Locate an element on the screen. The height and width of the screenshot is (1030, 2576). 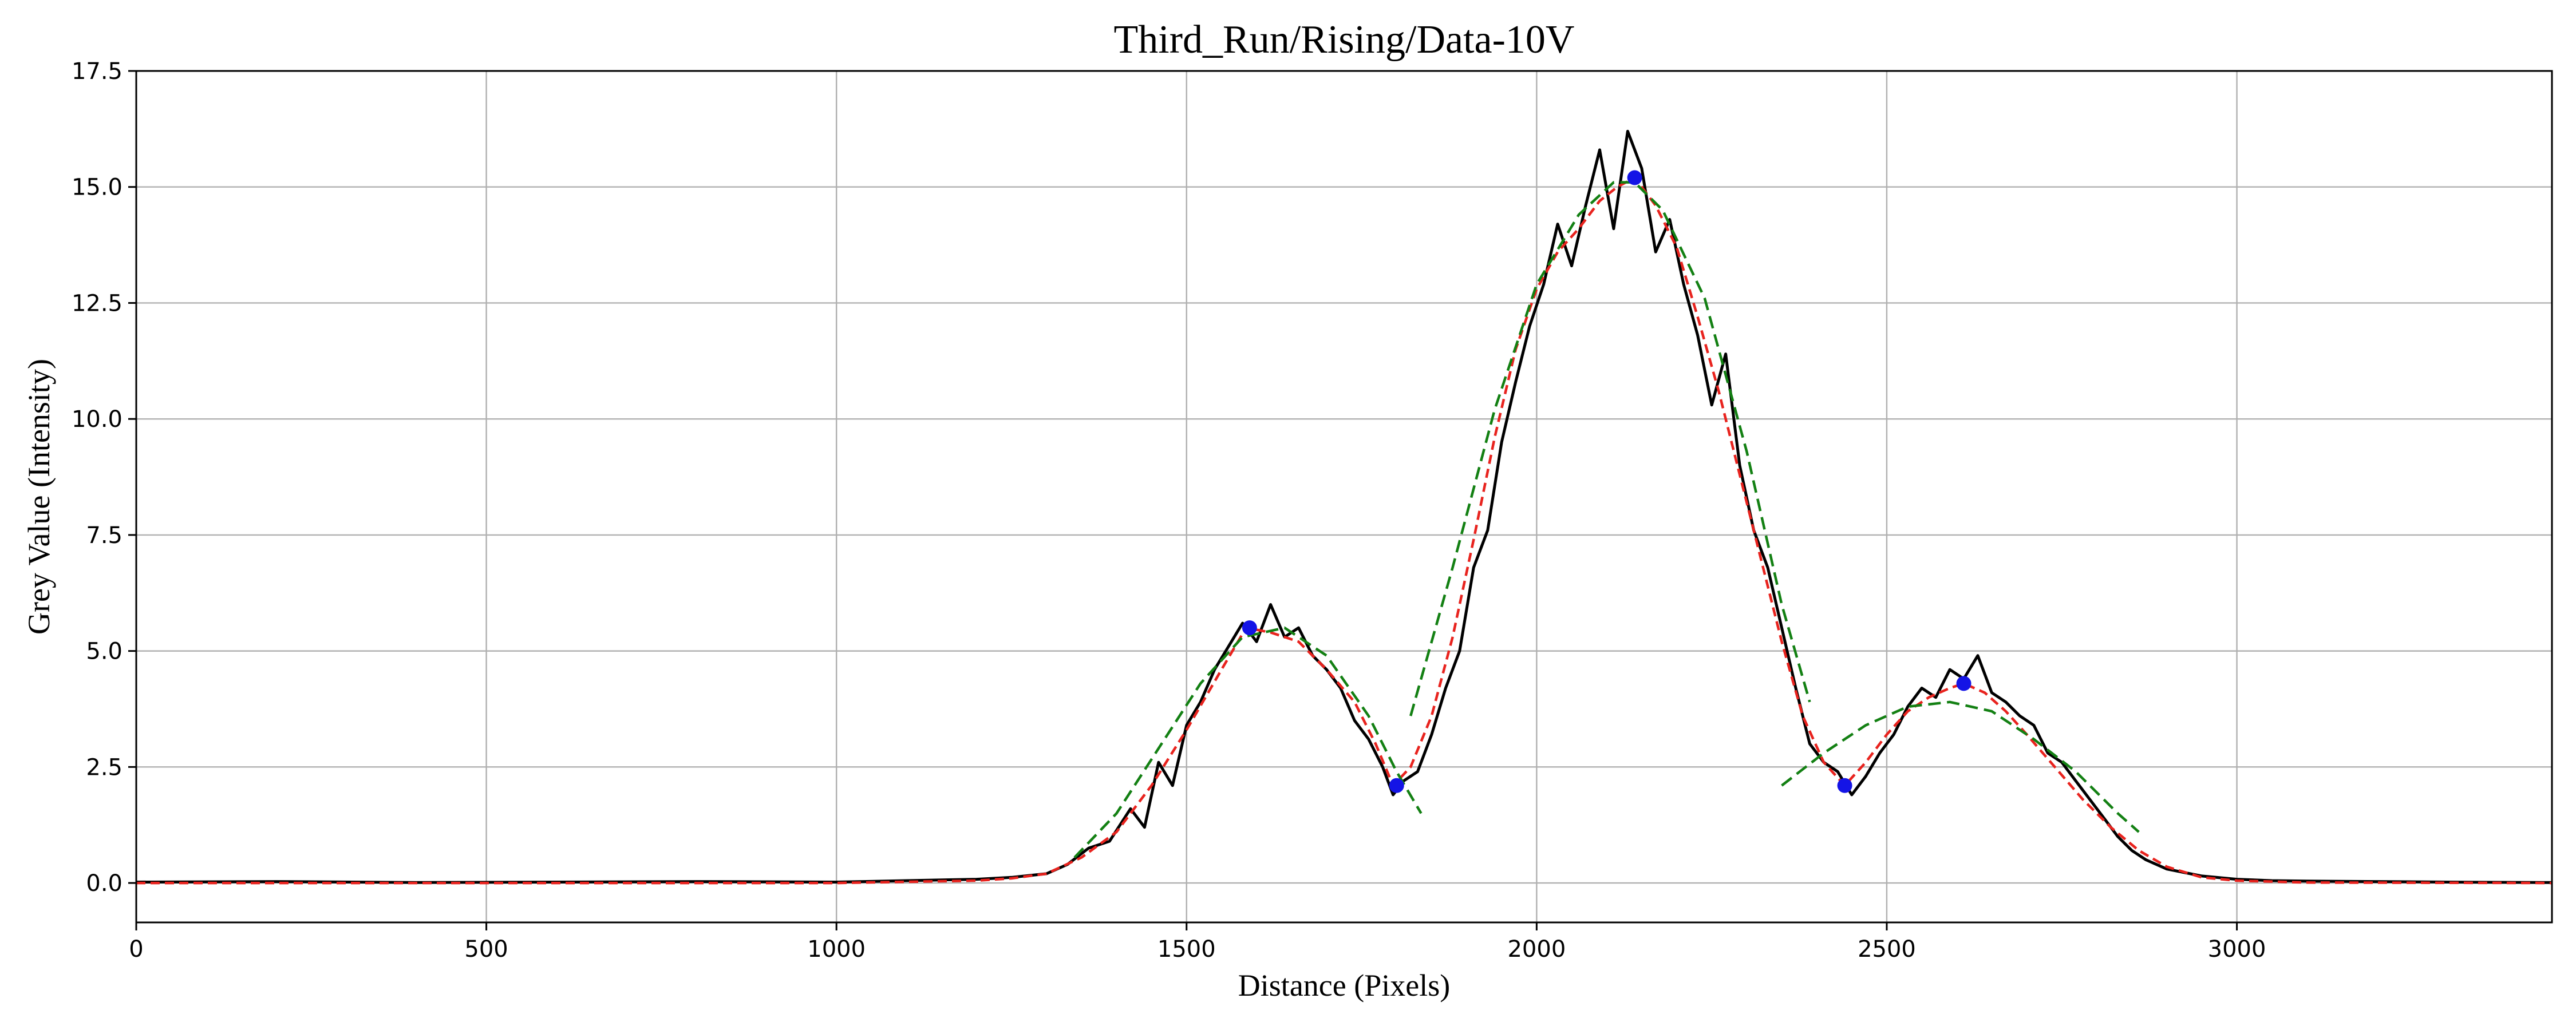
x-tick-label: 0 is located at coordinates (136, 949).